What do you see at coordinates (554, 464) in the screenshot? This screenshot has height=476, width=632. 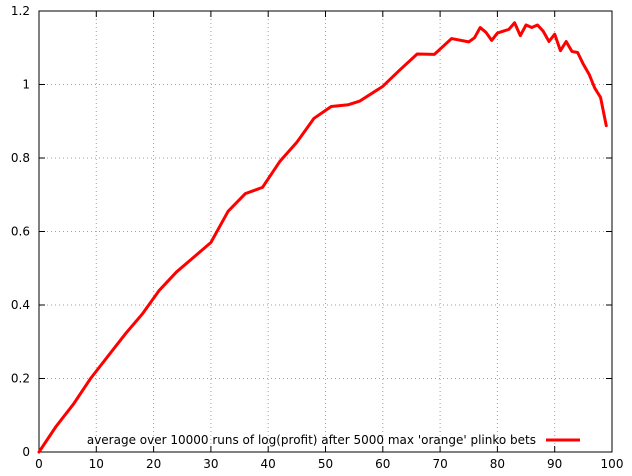 I see `x-tick-label: 90` at bounding box center [554, 464].